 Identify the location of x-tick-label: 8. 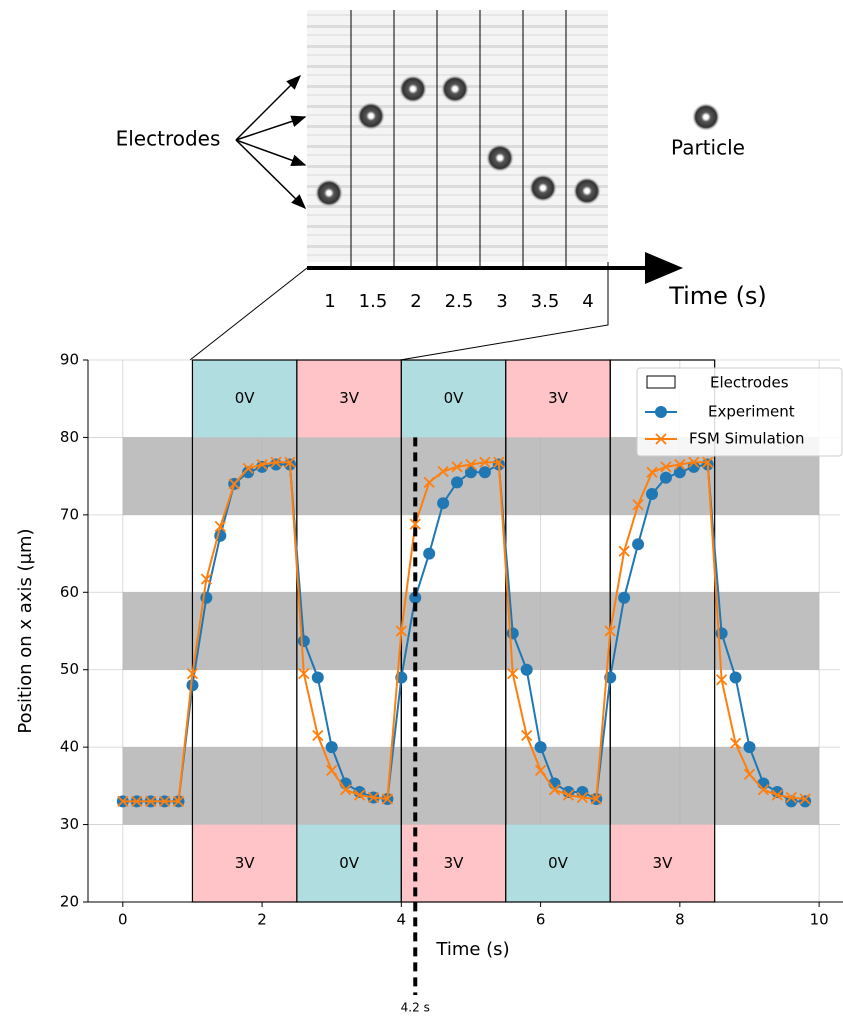
(680, 920).